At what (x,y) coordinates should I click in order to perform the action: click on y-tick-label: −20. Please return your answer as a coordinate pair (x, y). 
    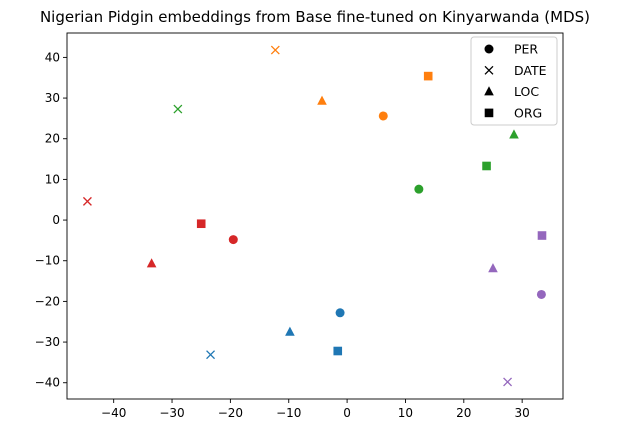
    Looking at the image, I should click on (47, 301).